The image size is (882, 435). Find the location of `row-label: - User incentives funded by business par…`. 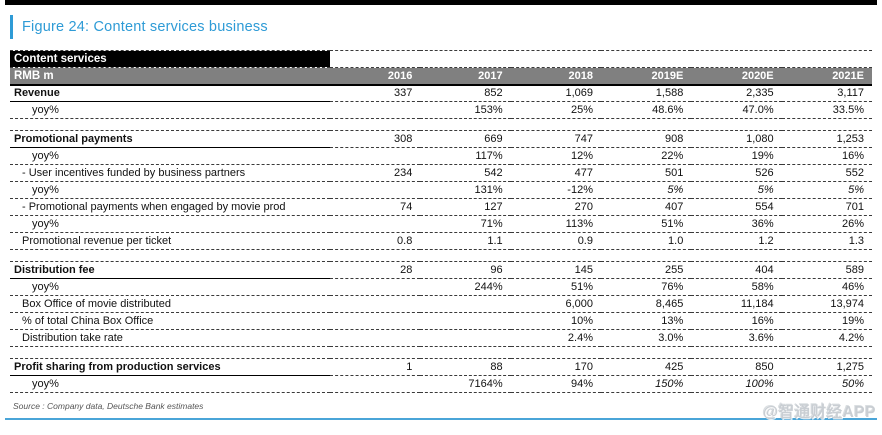

row-label: - User incentives funded by business par… is located at coordinates (170, 173).